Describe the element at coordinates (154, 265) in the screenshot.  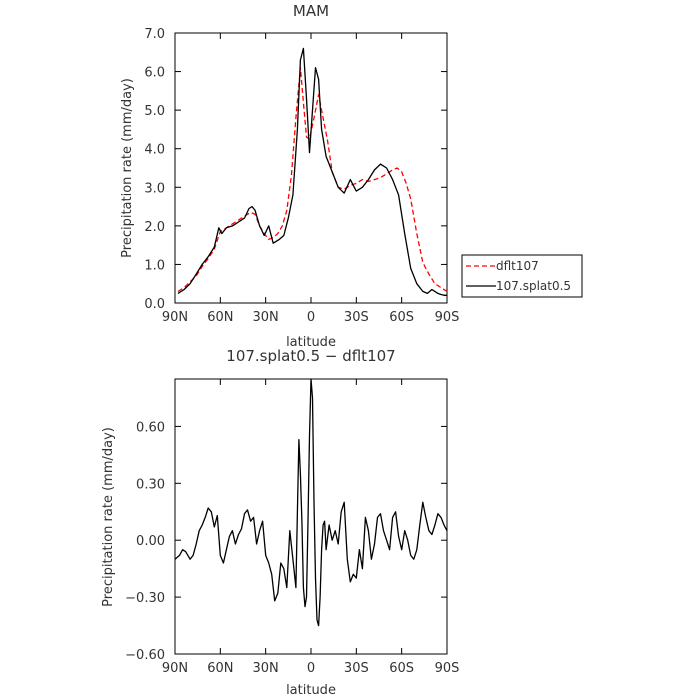
I see `y-tick-label: 1.0` at that location.